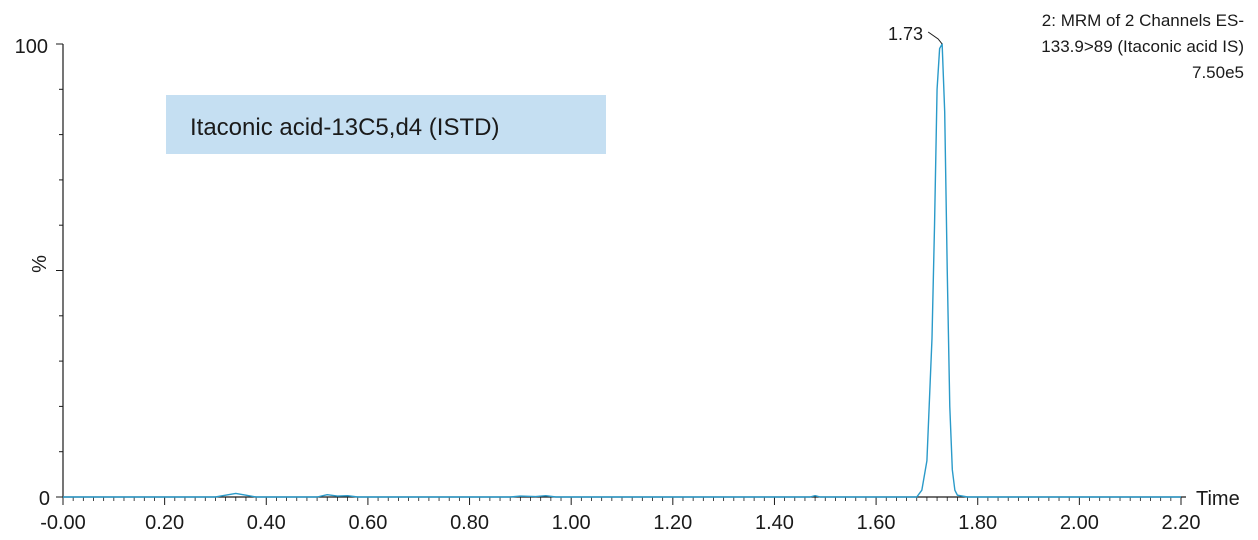 The width and height of the screenshot is (1258, 540). I want to click on x-tick-label: -0.00, so click(63, 523).